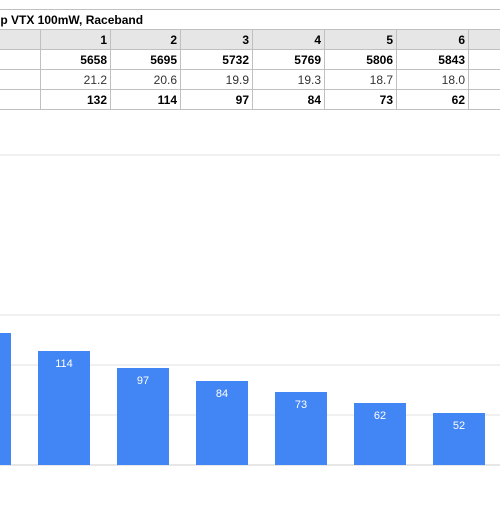  Describe the element at coordinates (361, 80) in the screenshot. I see `percent-cell: 18.7` at that location.